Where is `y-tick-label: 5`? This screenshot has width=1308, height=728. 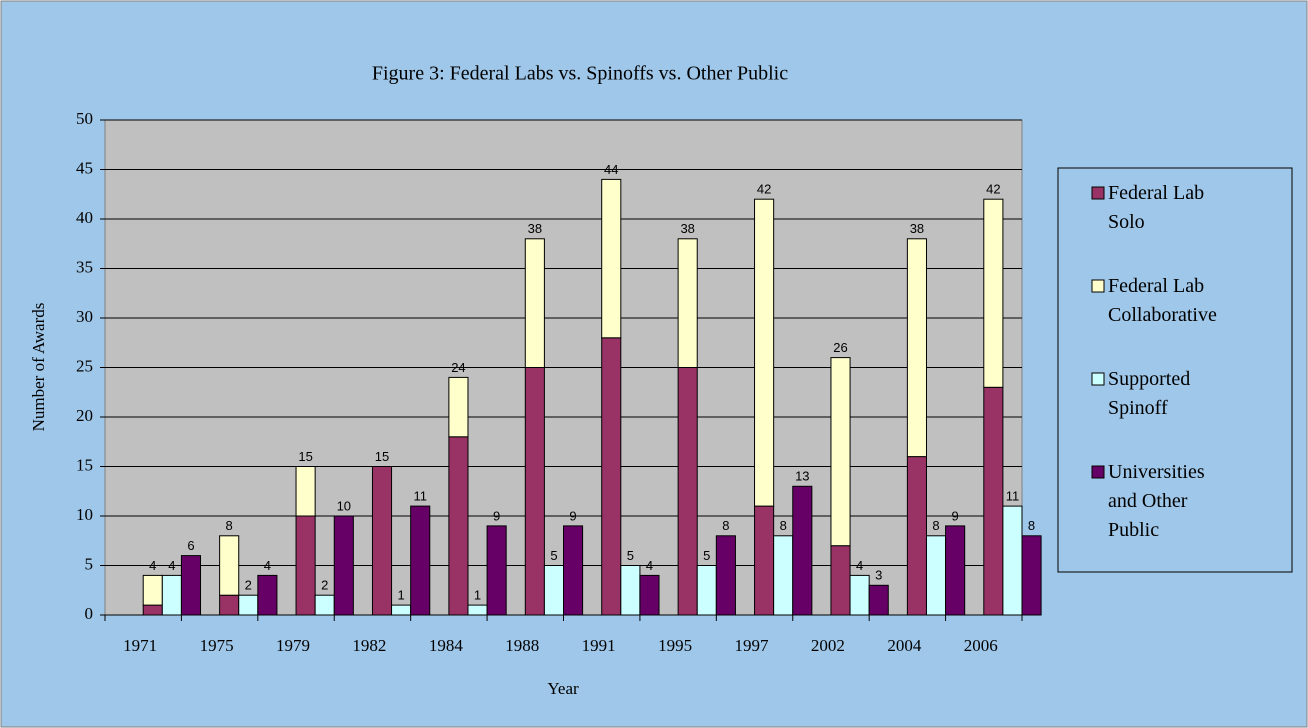 y-tick-label: 5 is located at coordinates (89, 563).